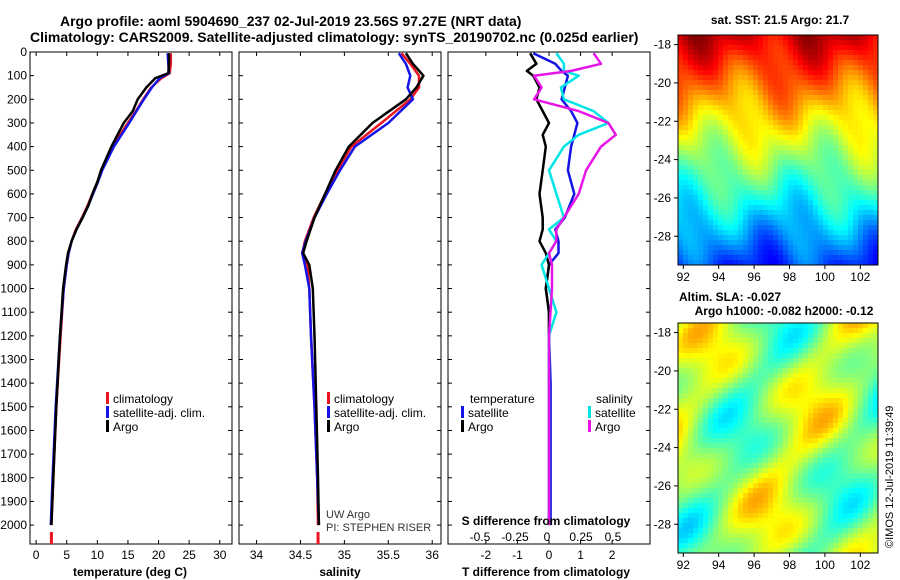  I want to click on legend-swatch-s-argo, so click(589, 426).